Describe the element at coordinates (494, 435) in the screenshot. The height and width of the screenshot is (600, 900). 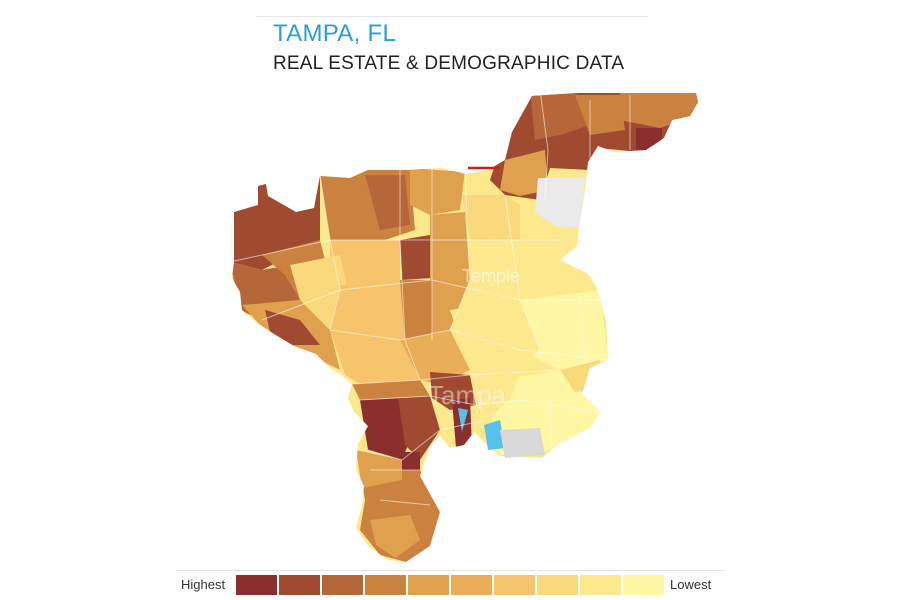
I see `water-inlet` at that location.